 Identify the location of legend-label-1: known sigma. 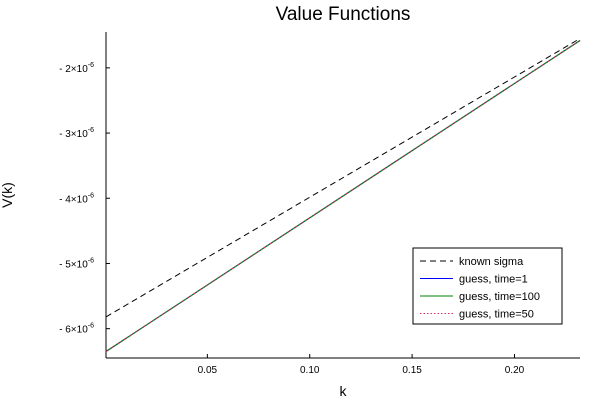
(491, 262).